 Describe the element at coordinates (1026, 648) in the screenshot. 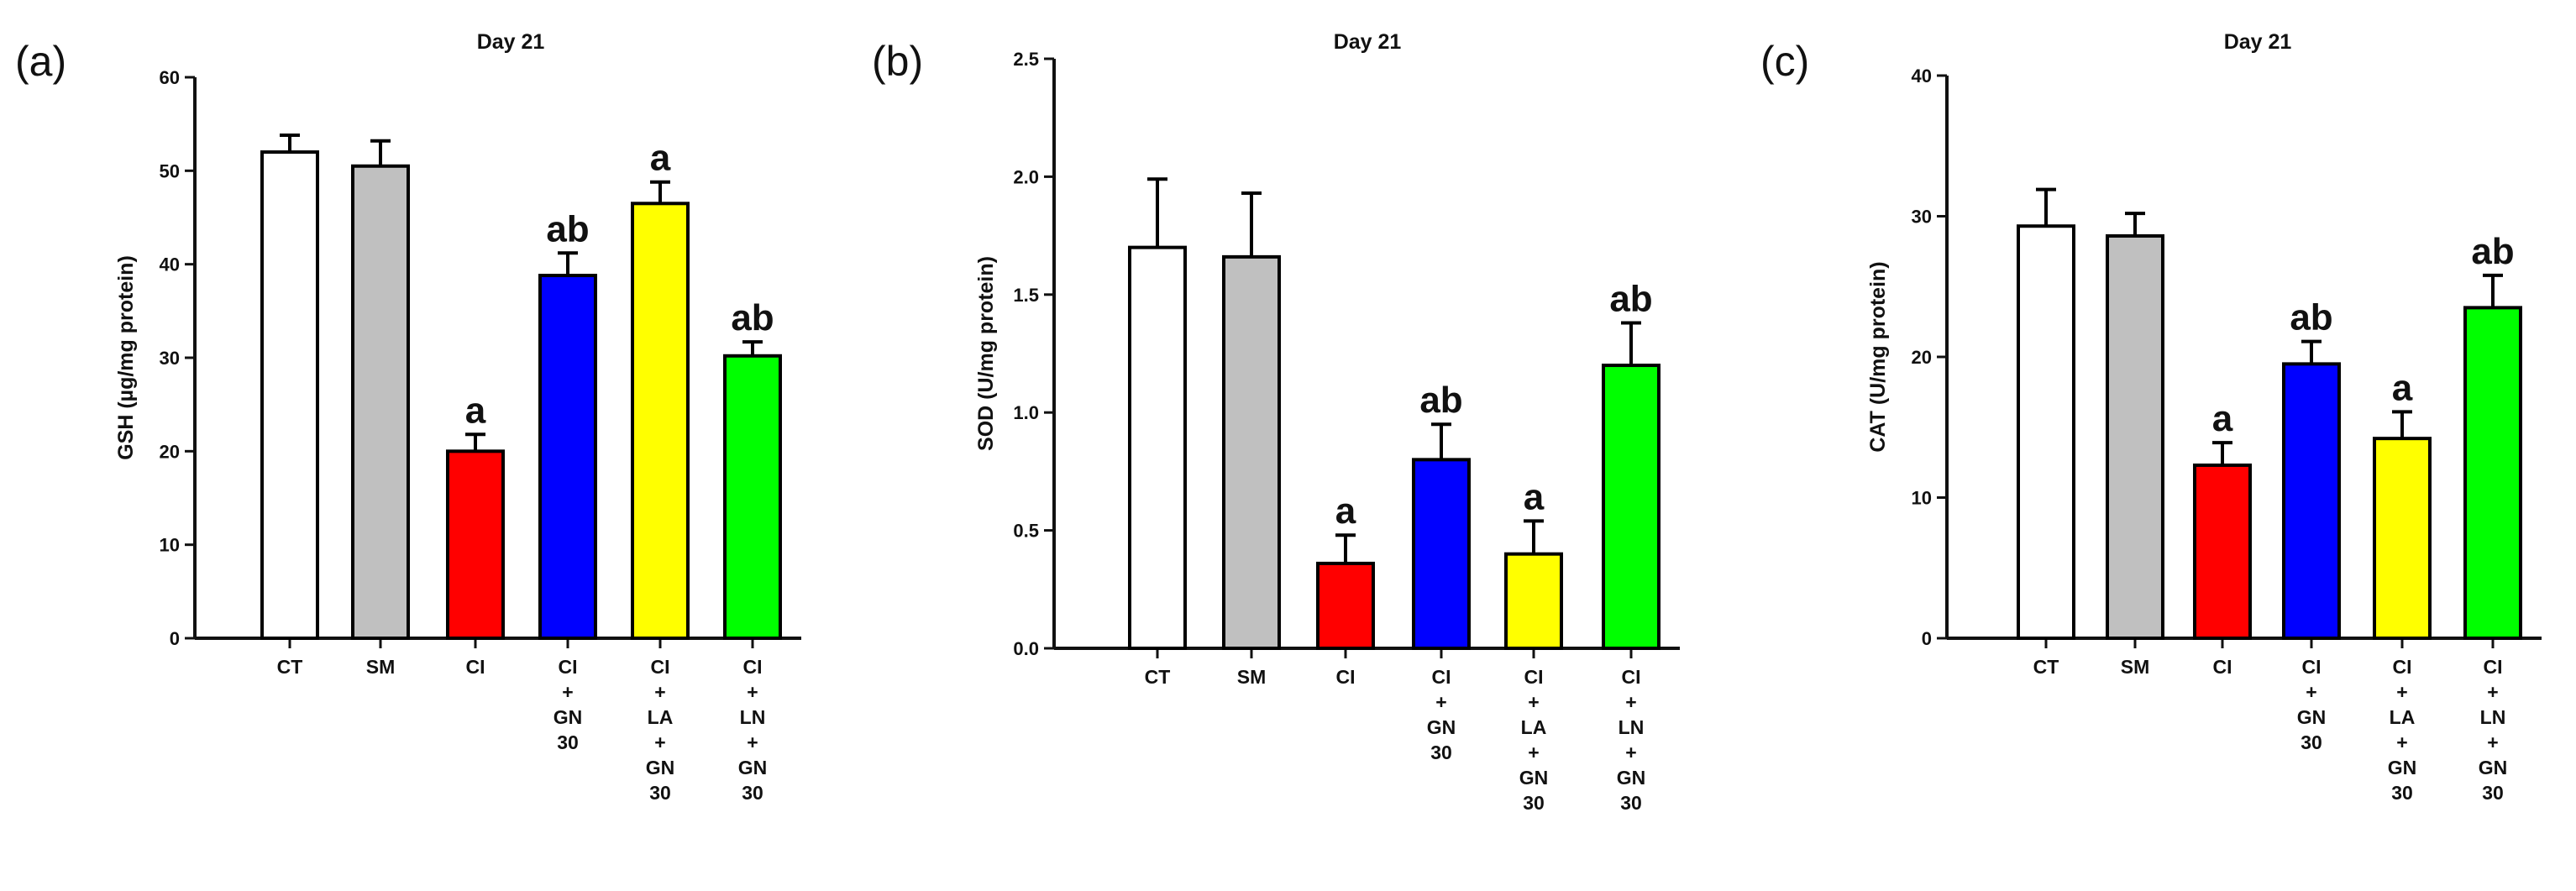

I see `y-tick-label: 0.0` at that location.